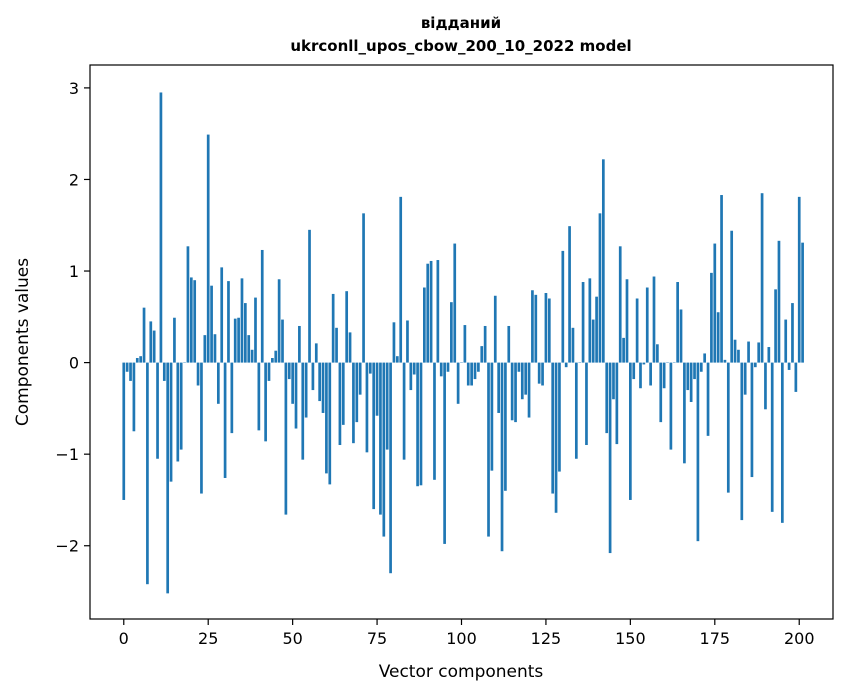  What do you see at coordinates (461, 672) in the screenshot?
I see `x-axis-label: Vector components` at bounding box center [461, 672].